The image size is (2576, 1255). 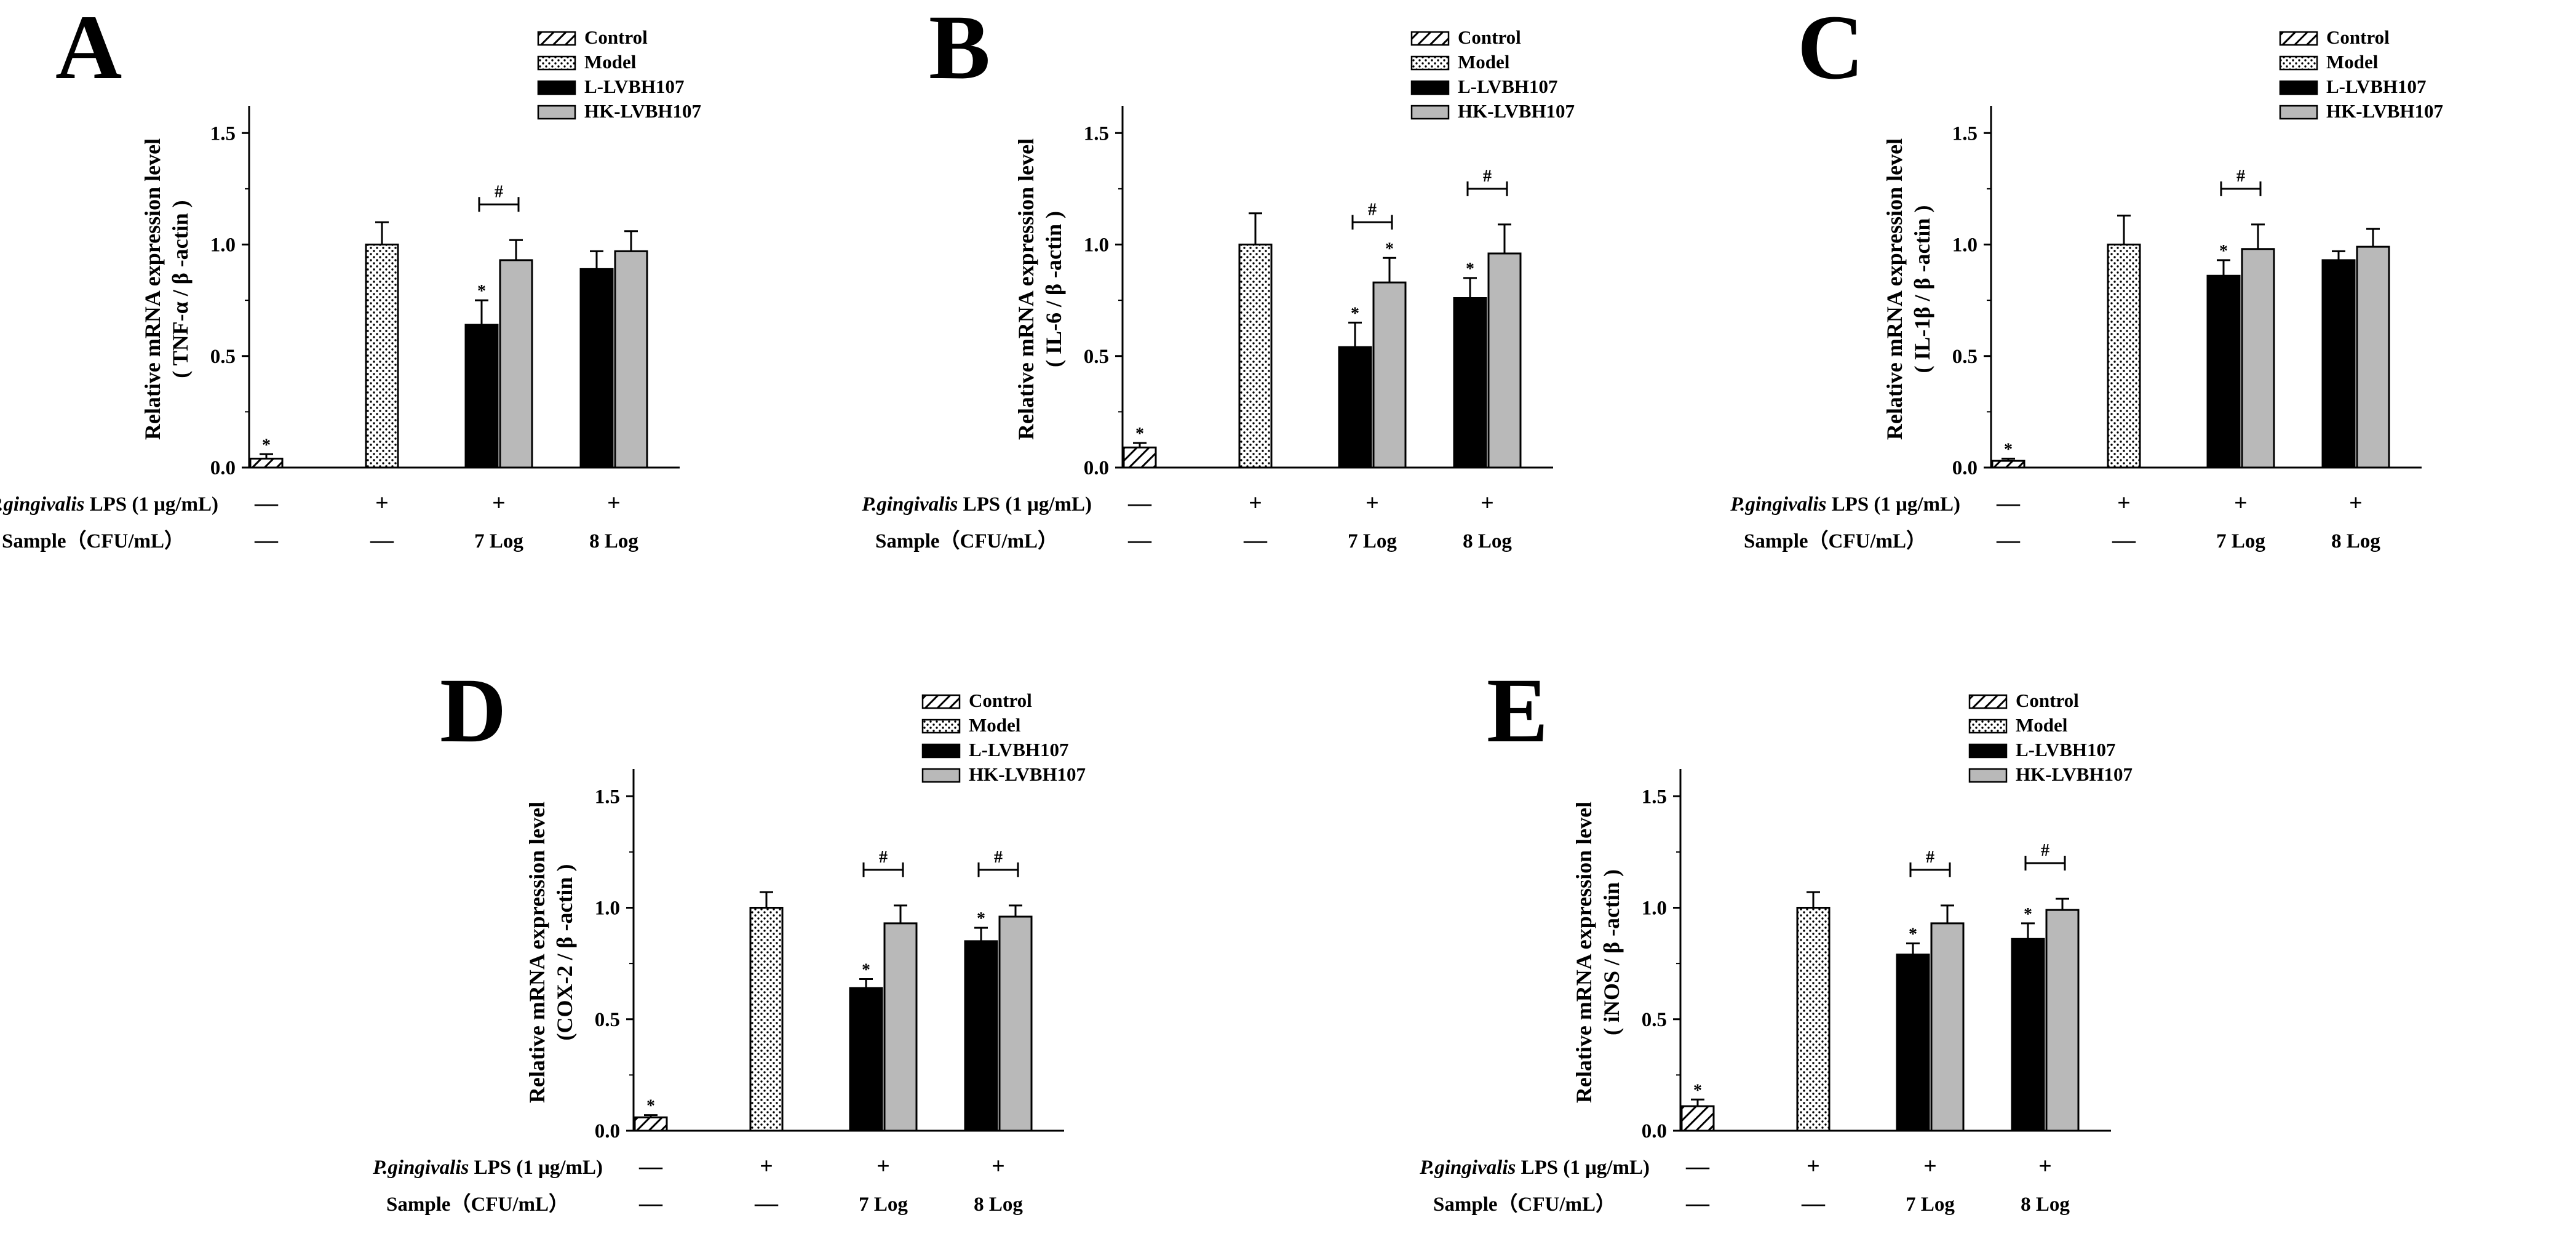 I want to click on y-axis-label-gene: ( iNOS / β -actin ), so click(x=1611, y=952).